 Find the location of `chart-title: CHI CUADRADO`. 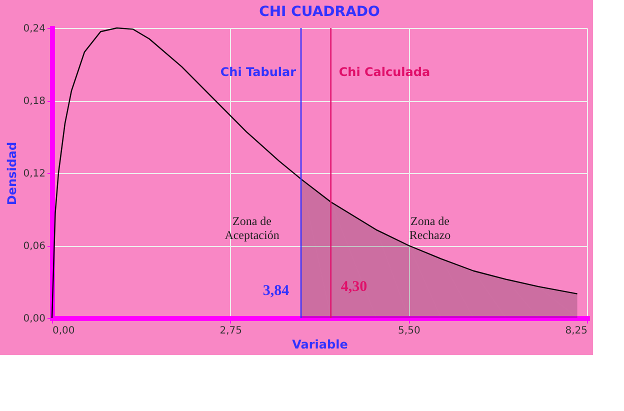

chart-title: CHI CUADRADO is located at coordinates (319, 12).